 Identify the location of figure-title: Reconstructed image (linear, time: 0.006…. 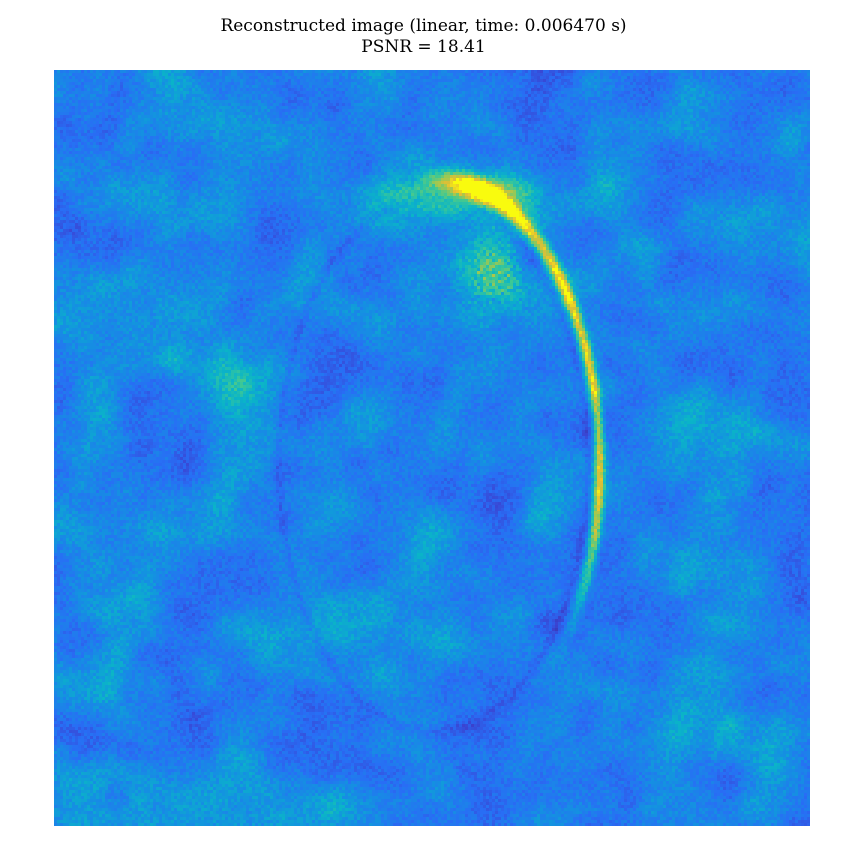
(423, 37).